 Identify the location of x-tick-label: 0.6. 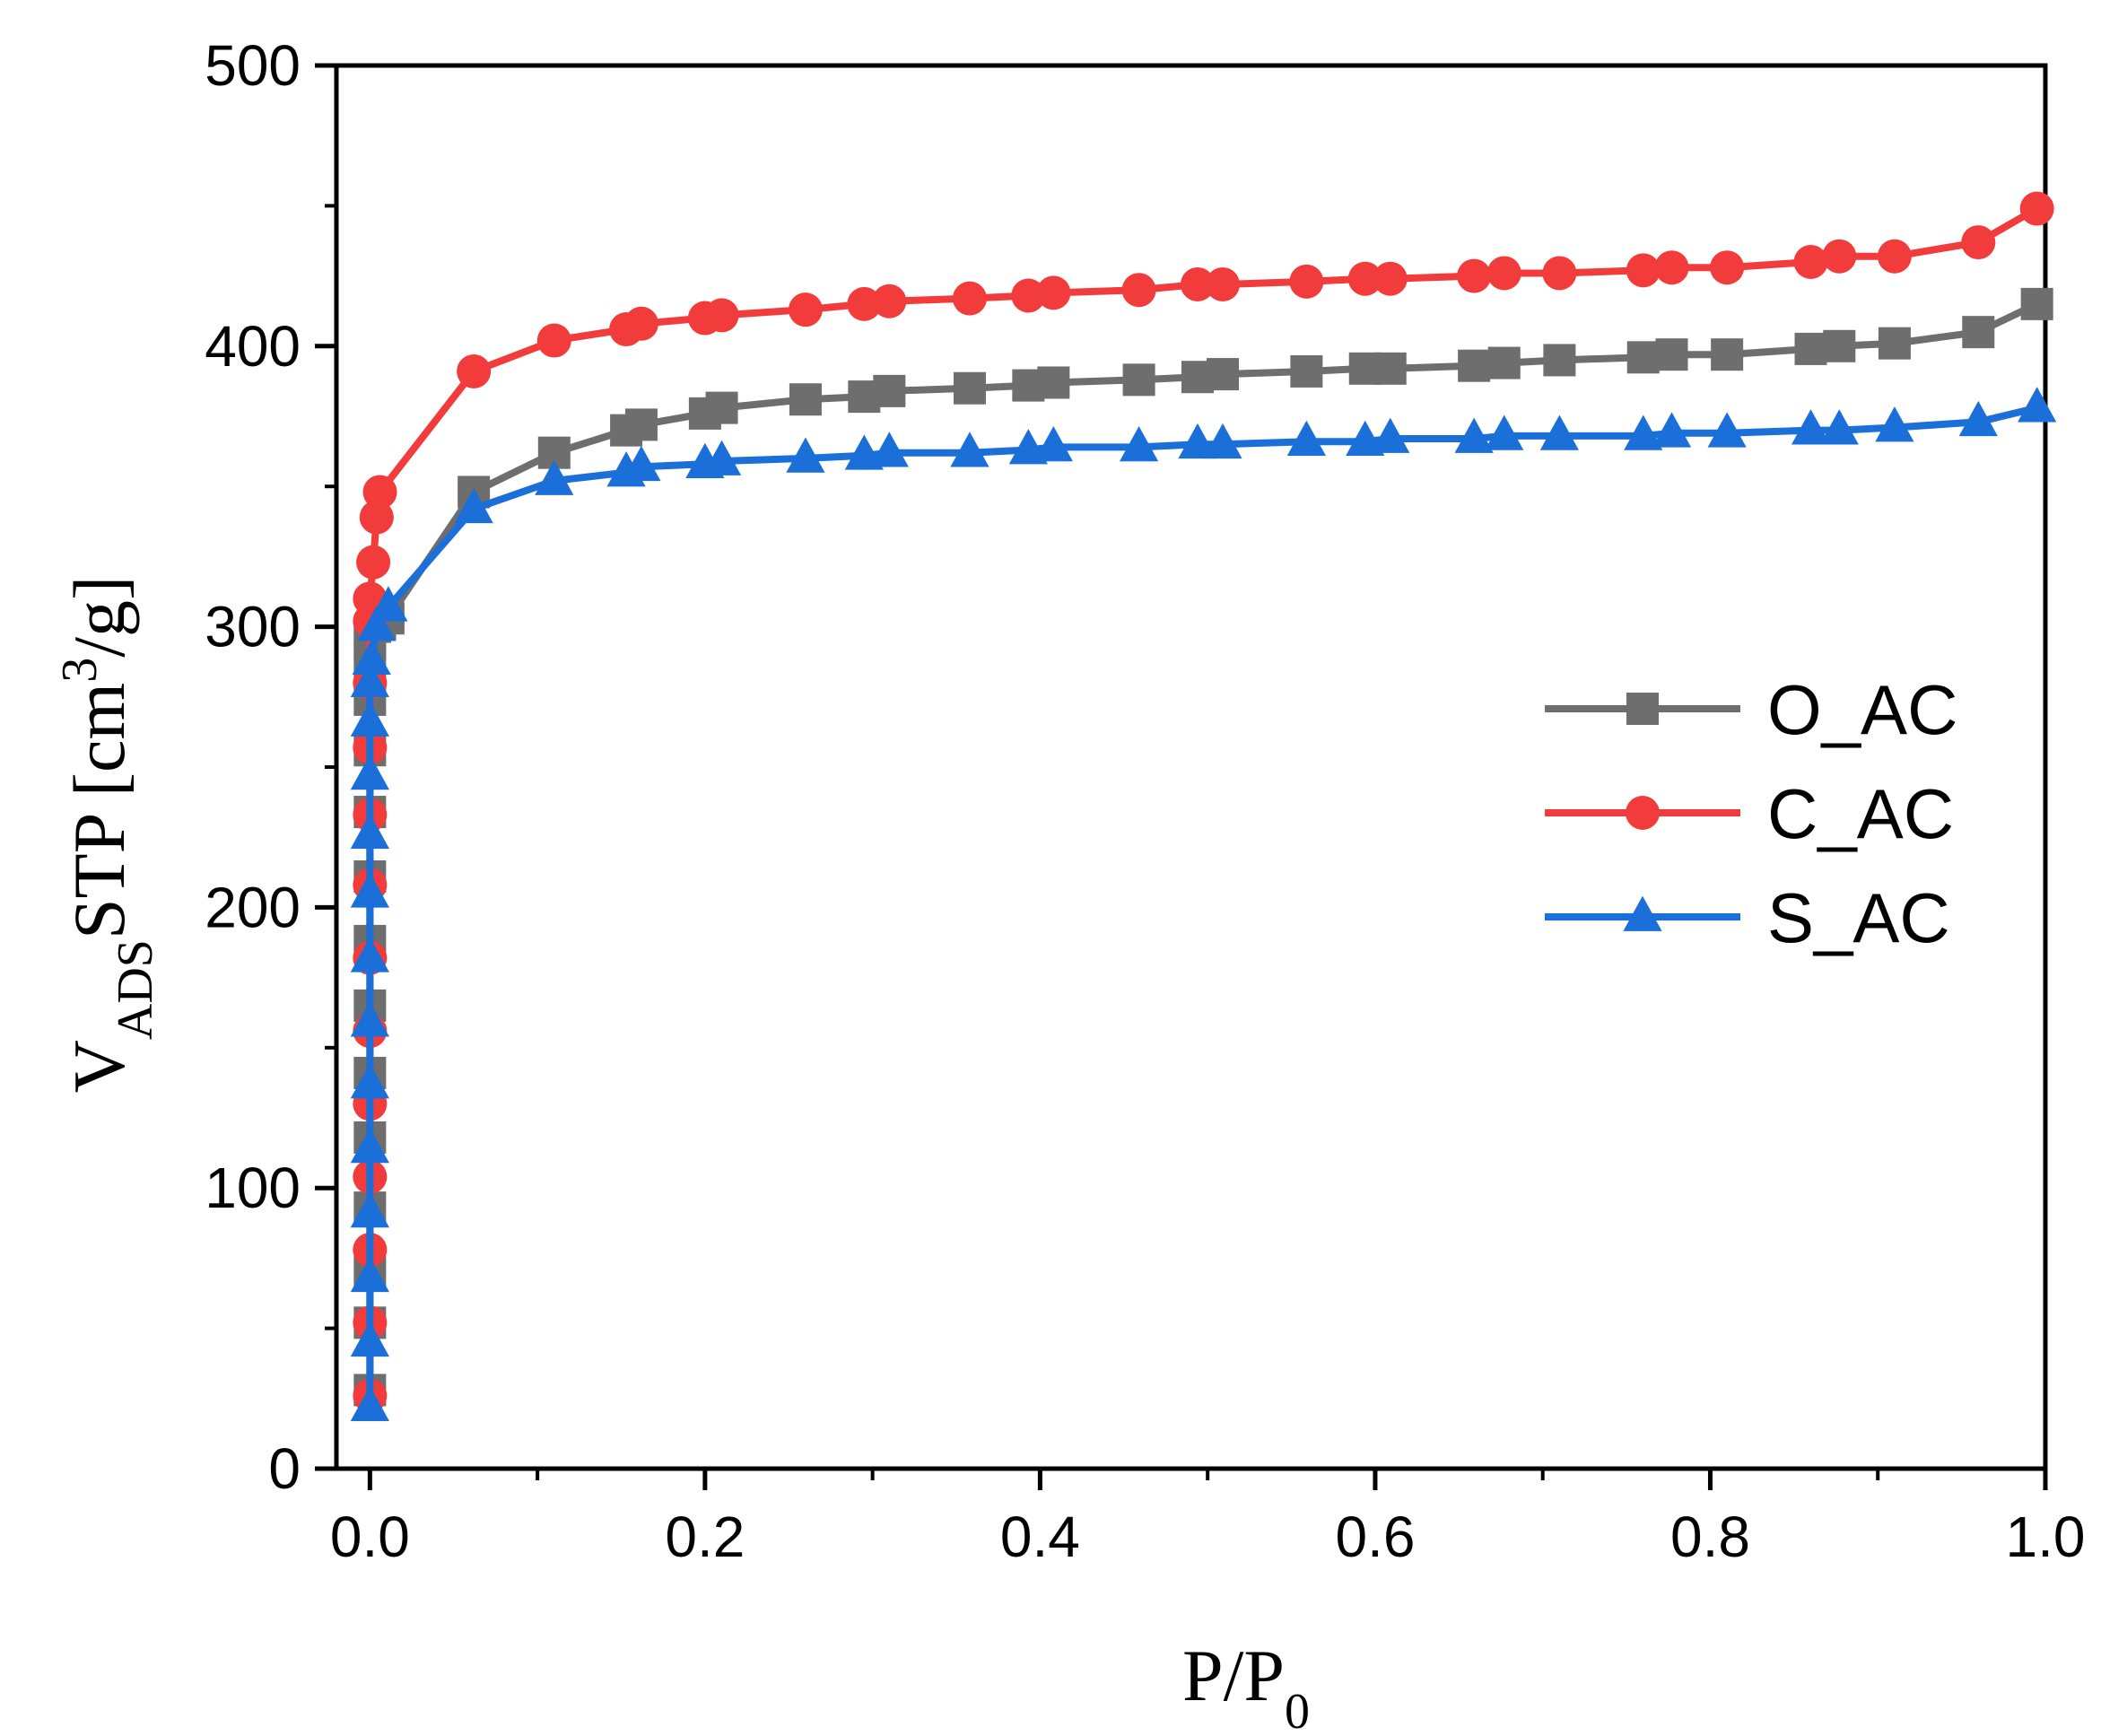
(1375, 1537).